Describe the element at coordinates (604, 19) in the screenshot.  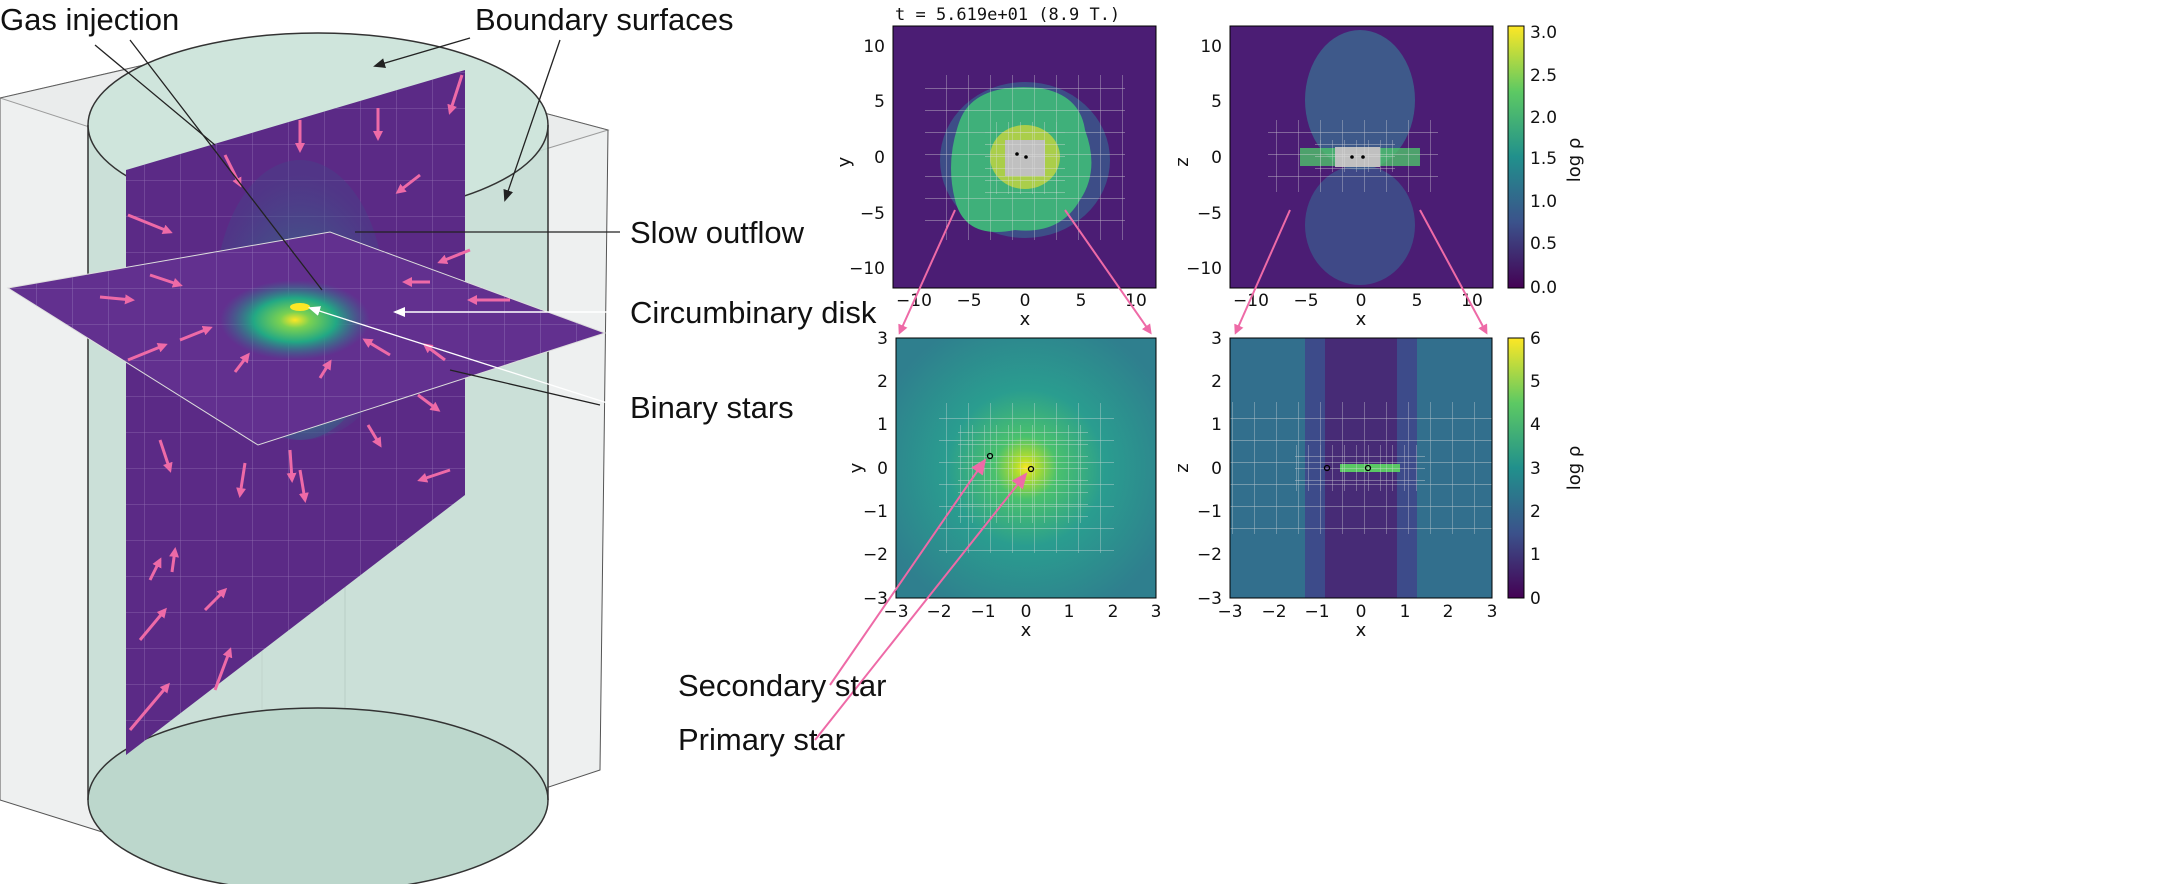
I see `boundary-surfaces-label: Boundary surfaces` at that location.